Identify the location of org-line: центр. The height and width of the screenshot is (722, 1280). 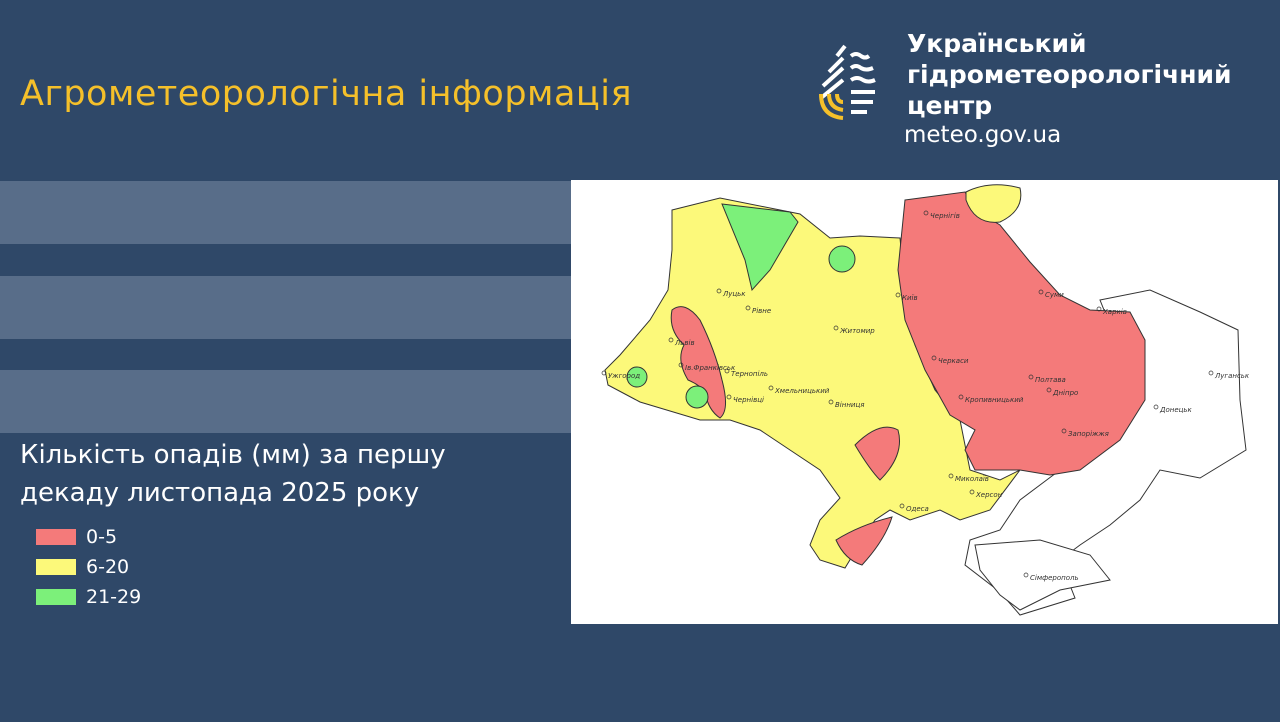
(950, 105).